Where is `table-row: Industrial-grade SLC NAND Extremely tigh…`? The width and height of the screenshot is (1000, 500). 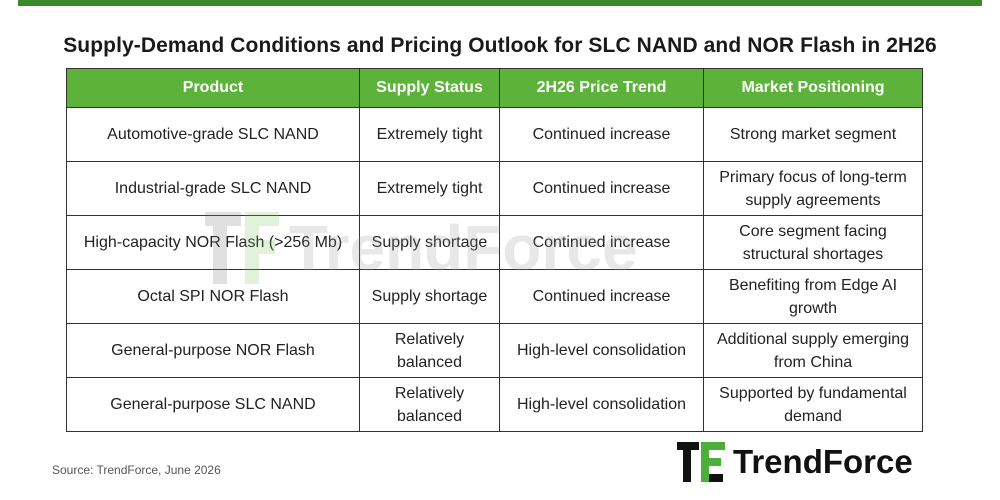
table-row: Industrial-grade SLC NAND Extremely tigh… is located at coordinates (494, 188).